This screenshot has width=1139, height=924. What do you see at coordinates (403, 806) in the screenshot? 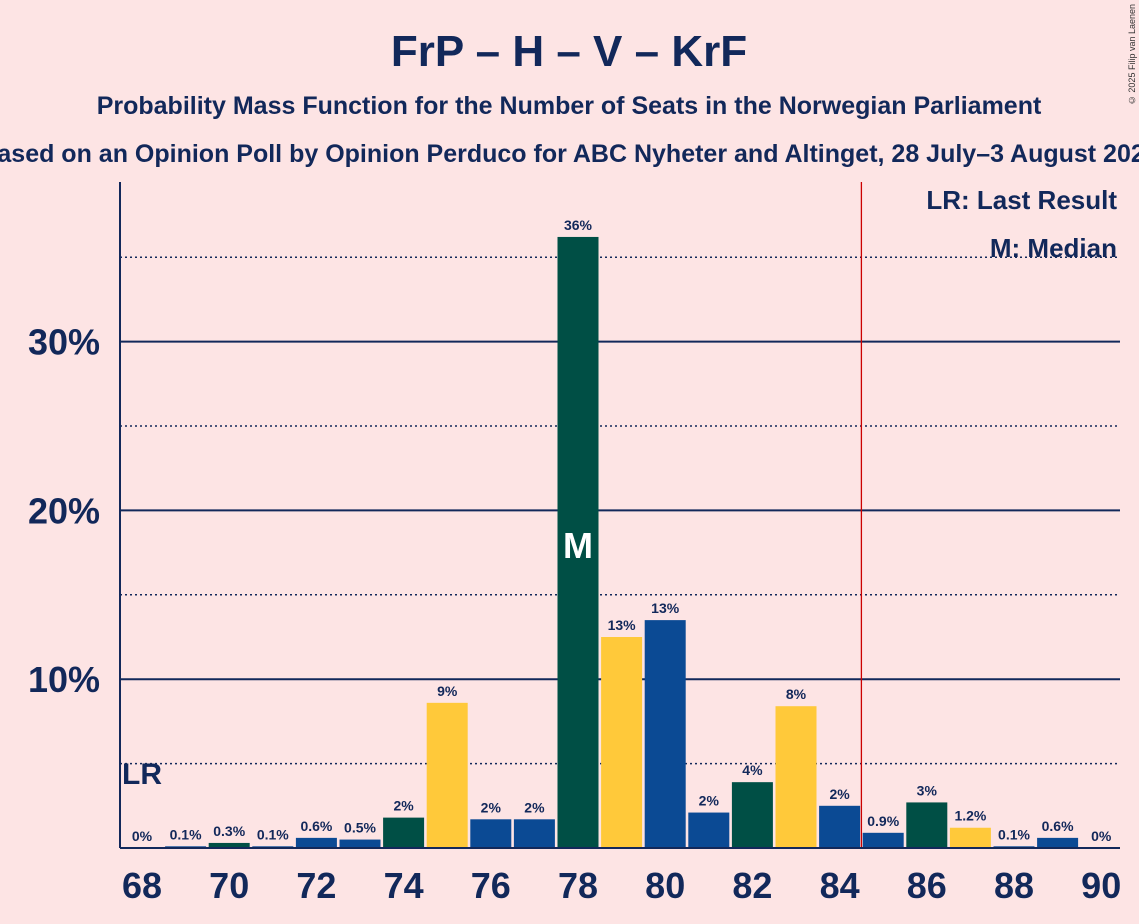
I see `bar-label-74: 2%` at bounding box center [403, 806].